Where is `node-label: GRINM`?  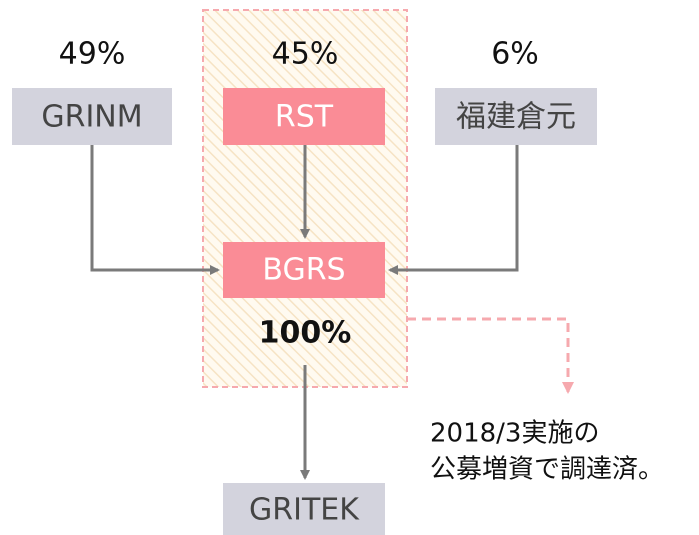 node-label: GRINM is located at coordinates (91, 117).